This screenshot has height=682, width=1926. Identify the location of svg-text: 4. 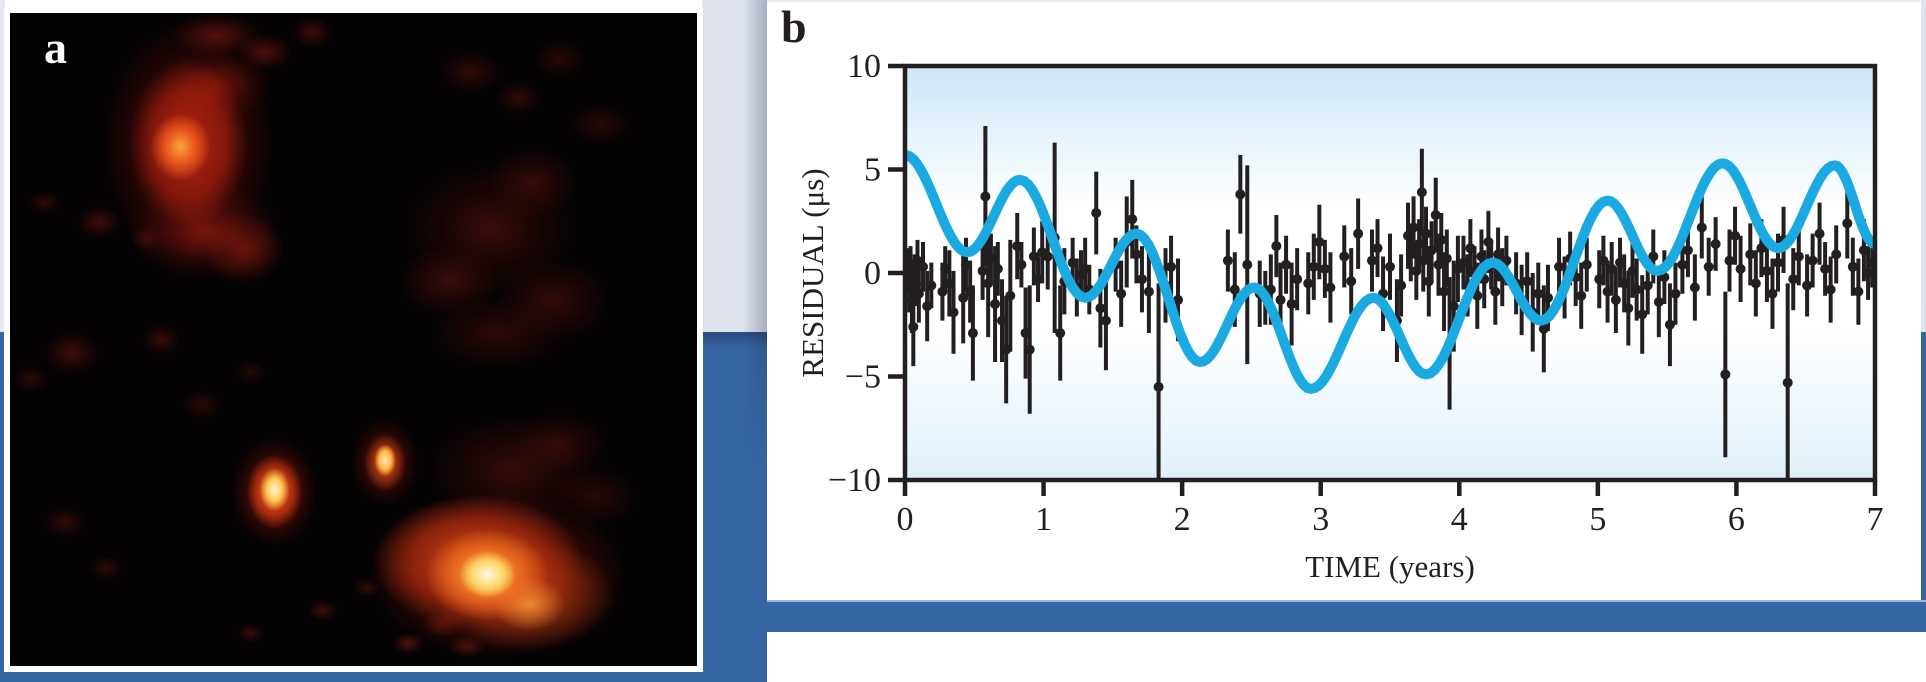
(1459, 519).